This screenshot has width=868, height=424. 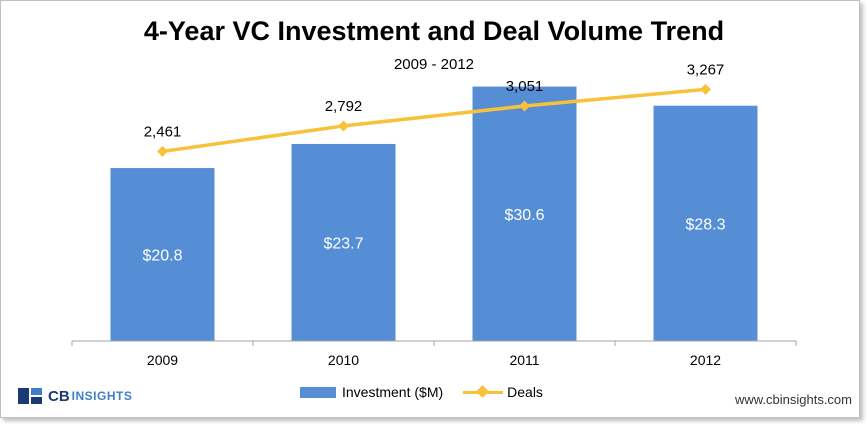 I want to click on bar-value-label: $30.6, so click(x=524, y=215).